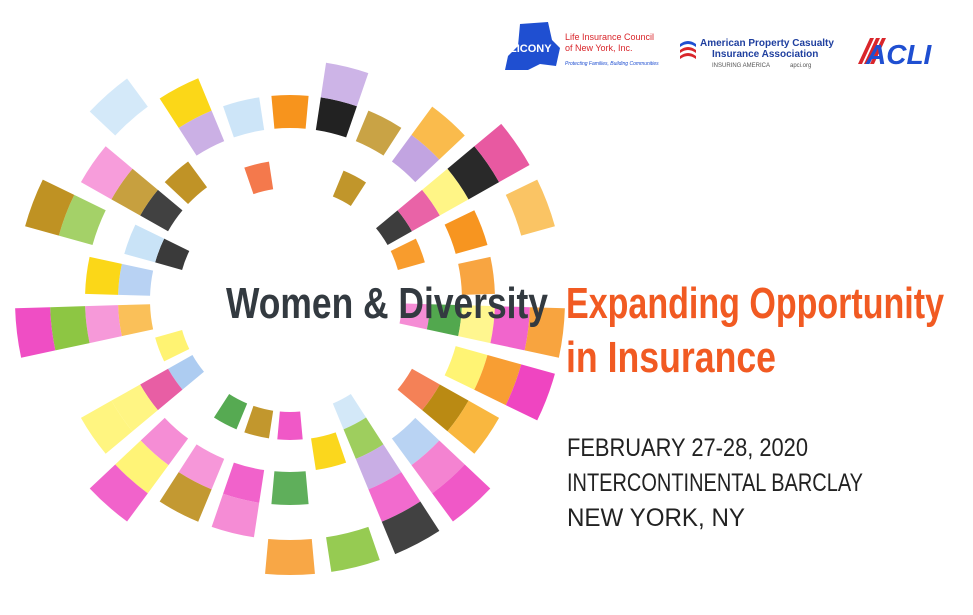  I want to click on apcia-tagline: INSURING AMERICA, so click(741, 66).